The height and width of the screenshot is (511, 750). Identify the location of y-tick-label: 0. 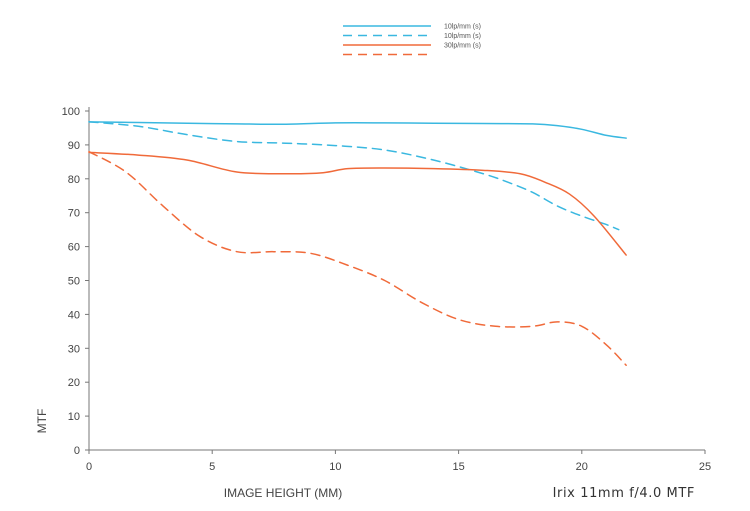
(77, 451).